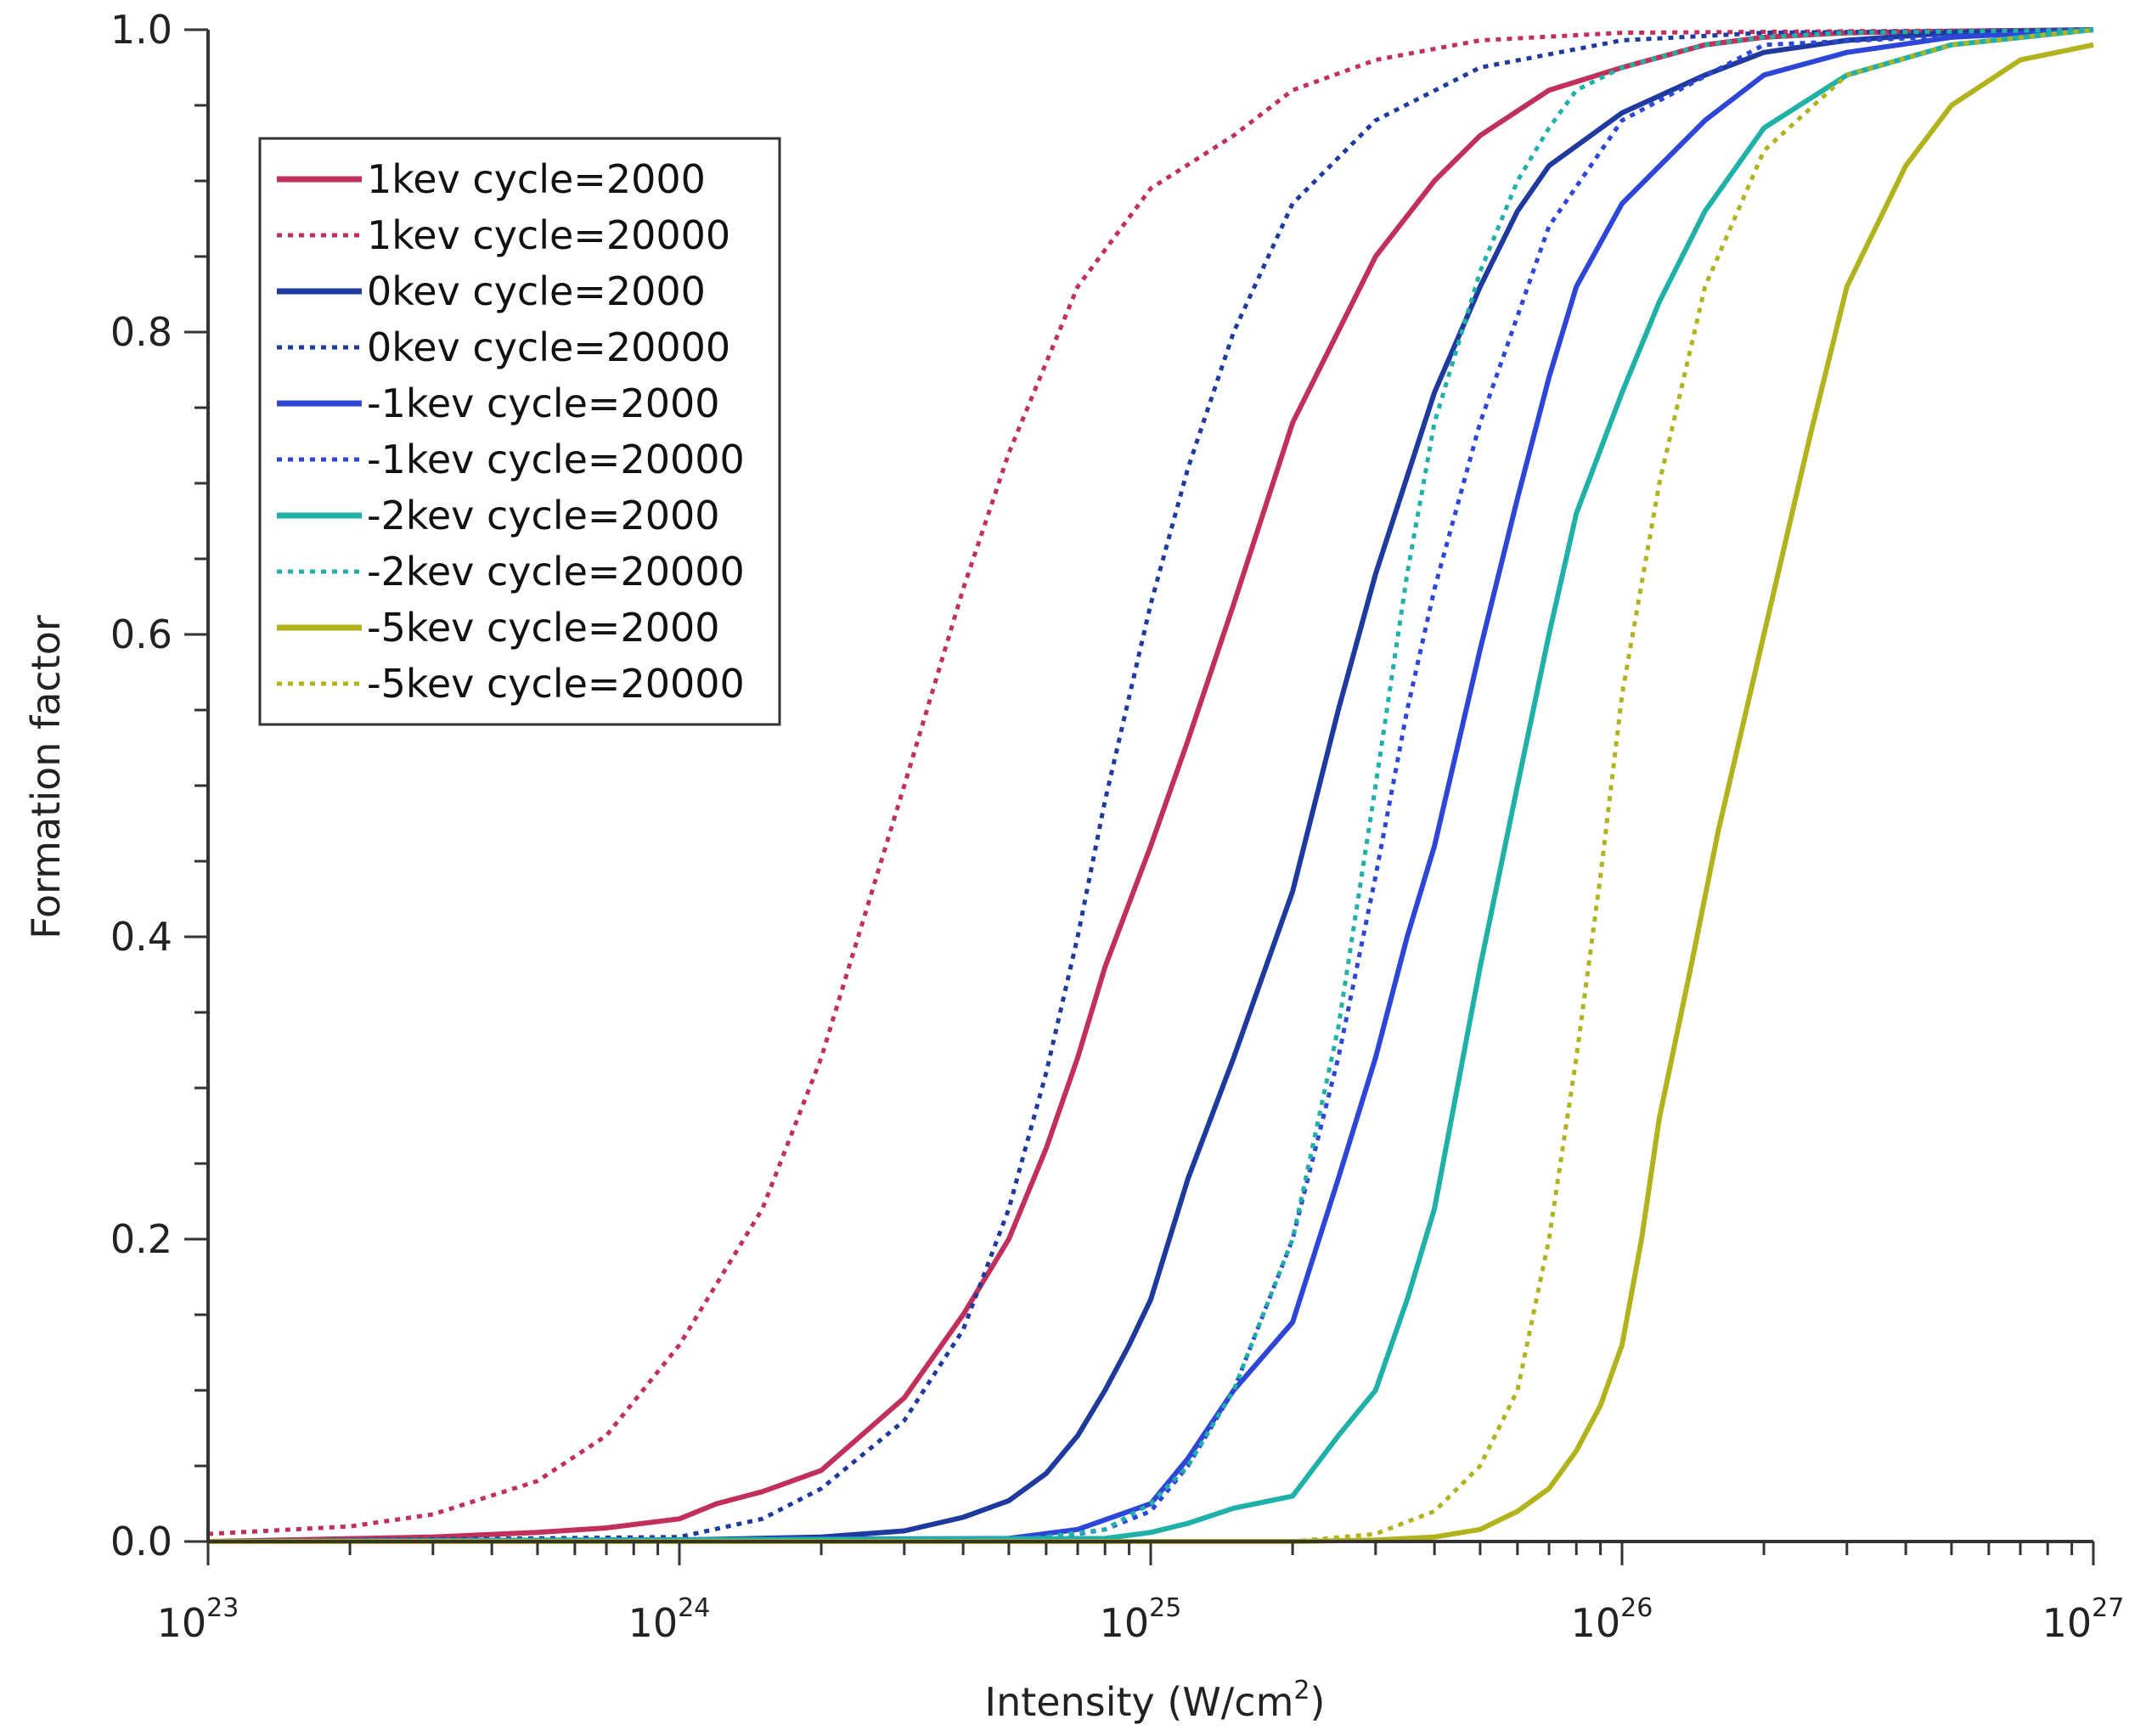 Image resolution: width=2146 pixels, height=1736 pixels. What do you see at coordinates (159, 785) in the screenshot?
I see `y-ticks: 0.0 0.2 0.4 0.6 0.8 1.0` at bounding box center [159, 785].